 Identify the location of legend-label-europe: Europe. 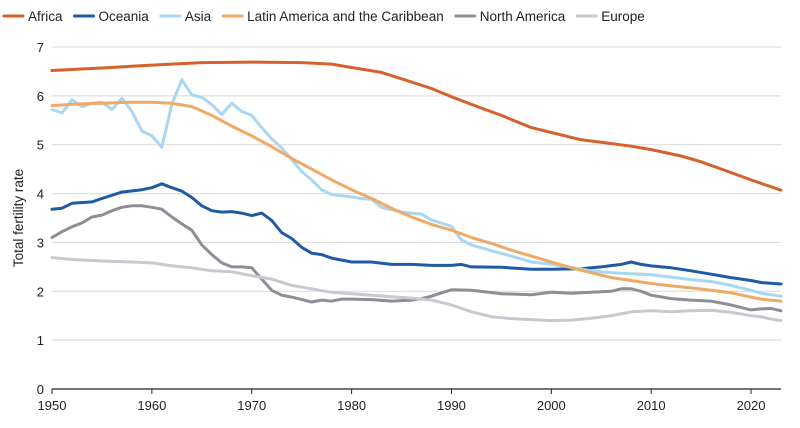
(623, 16).